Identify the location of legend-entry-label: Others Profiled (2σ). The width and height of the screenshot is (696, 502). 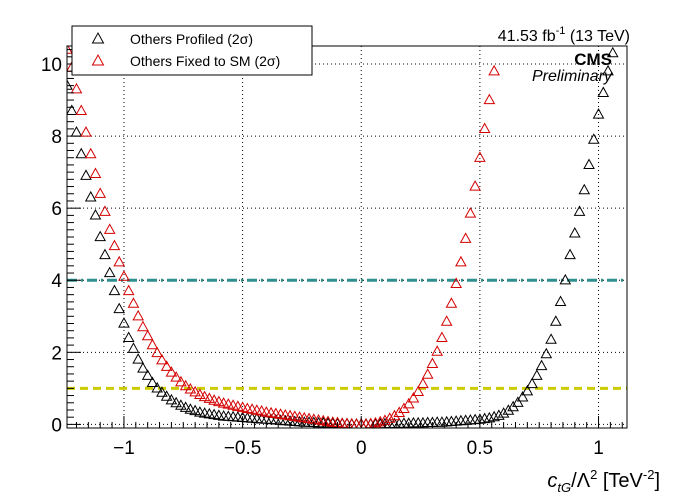
(191, 39).